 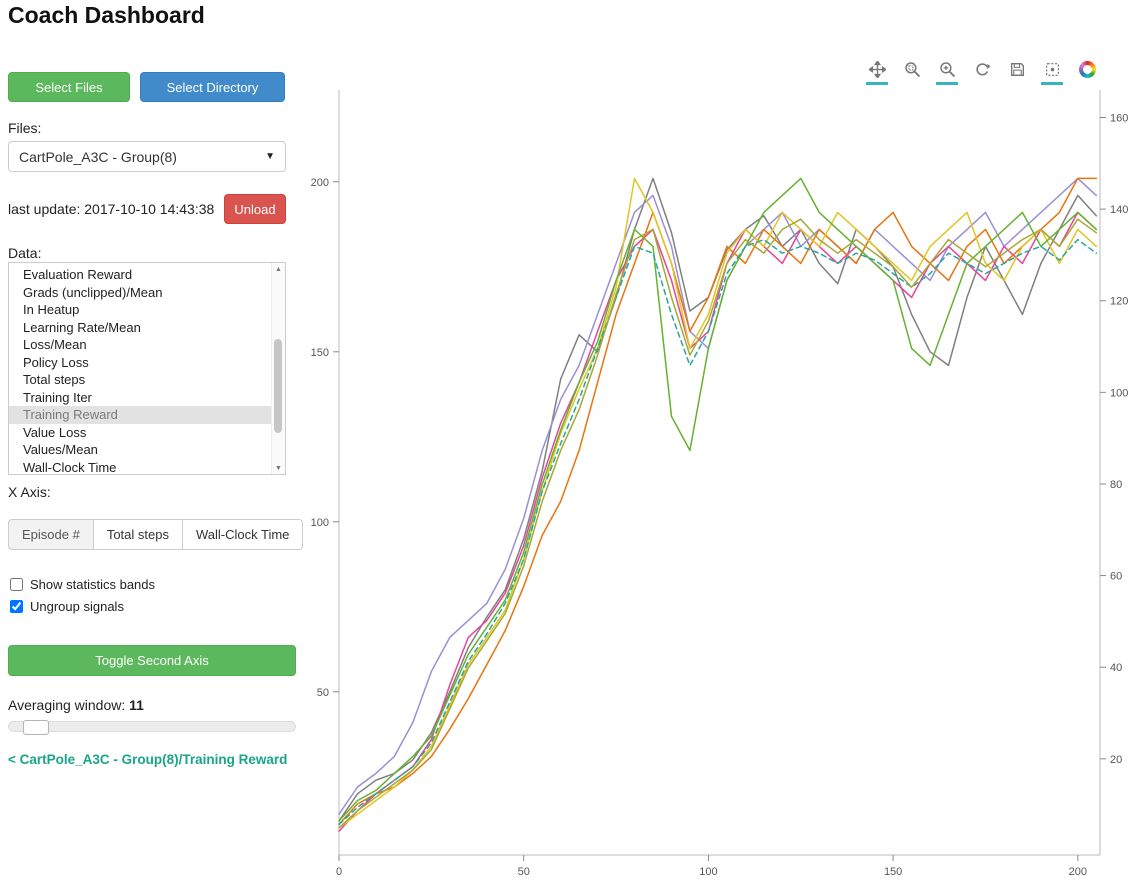 I want to click on ungroup-checkbox, so click(x=16, y=606).